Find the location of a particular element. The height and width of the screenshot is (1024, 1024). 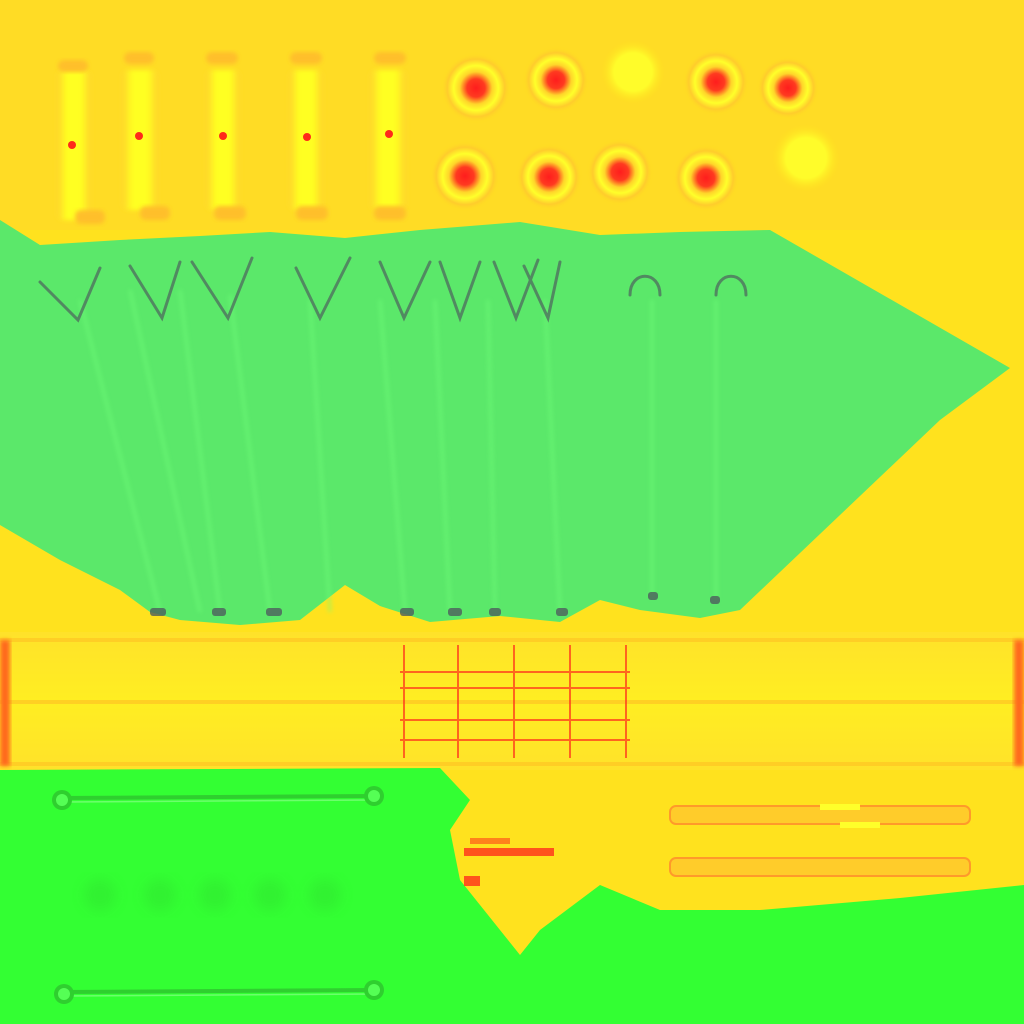

rod-bottom is located at coordinates (219, 992).